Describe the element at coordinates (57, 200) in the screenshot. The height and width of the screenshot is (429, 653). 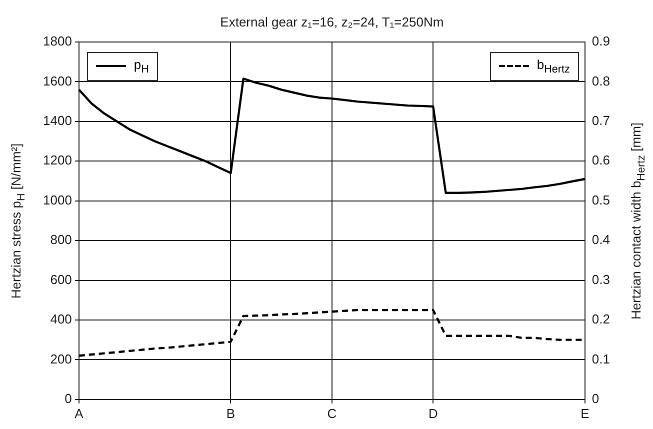
I see `y-tick-label: 1000` at that location.